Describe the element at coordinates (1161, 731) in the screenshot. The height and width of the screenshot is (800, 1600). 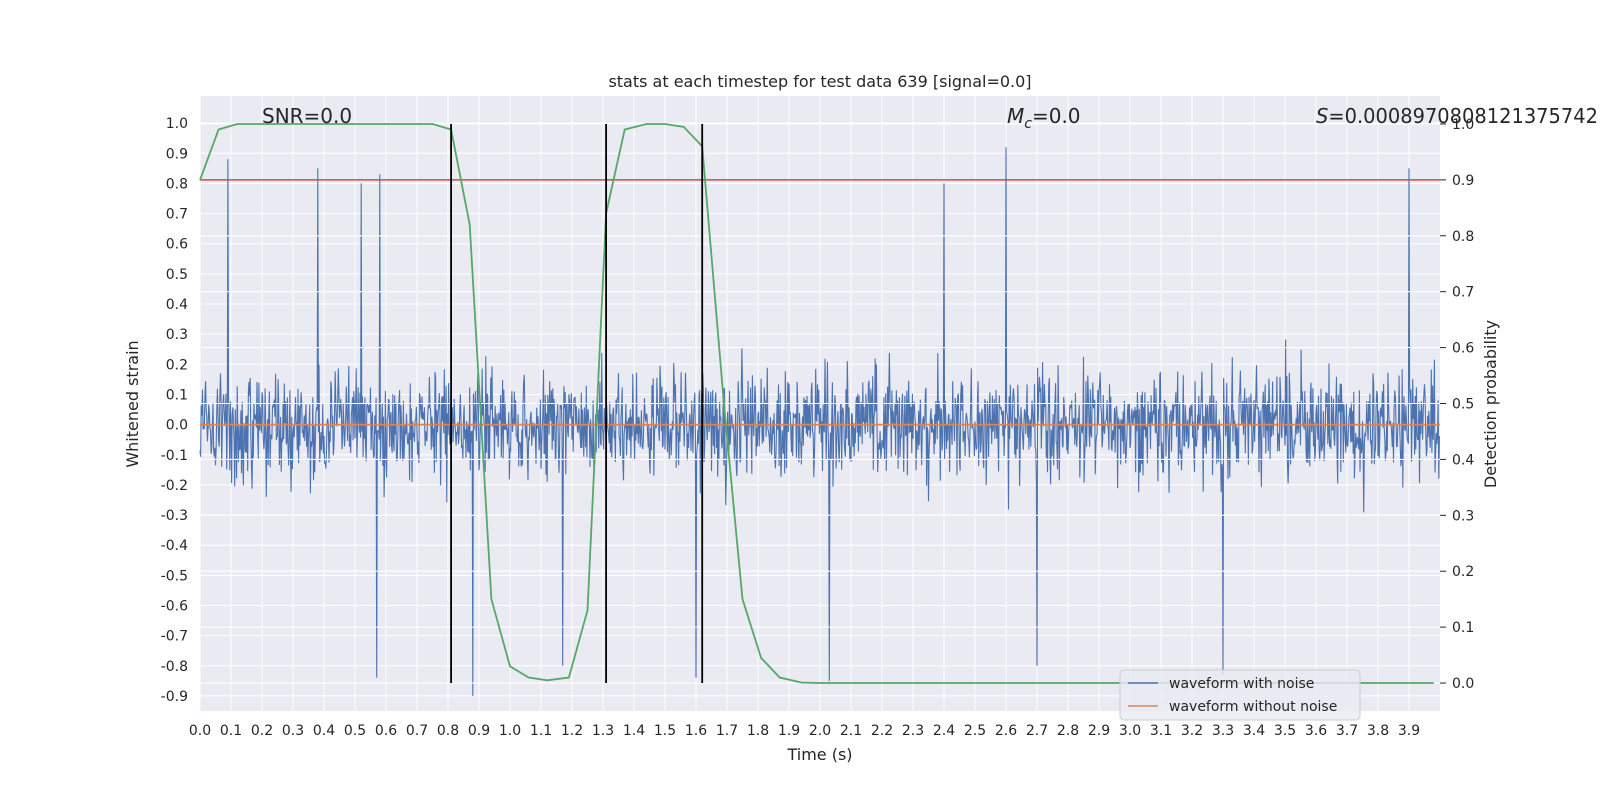
I see `x-tick-label-31: 3.1` at that location.